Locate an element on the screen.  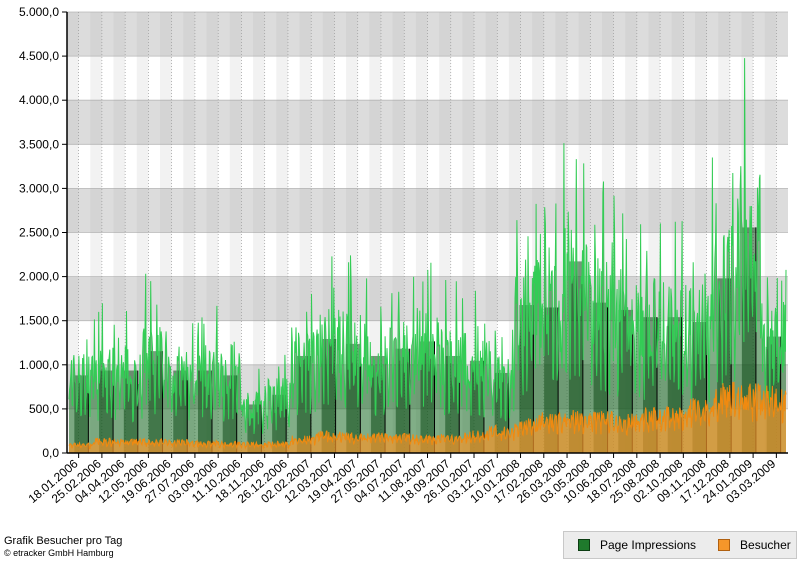
legend-item-page-impressions: Page Impressions is located at coordinates (637, 545).